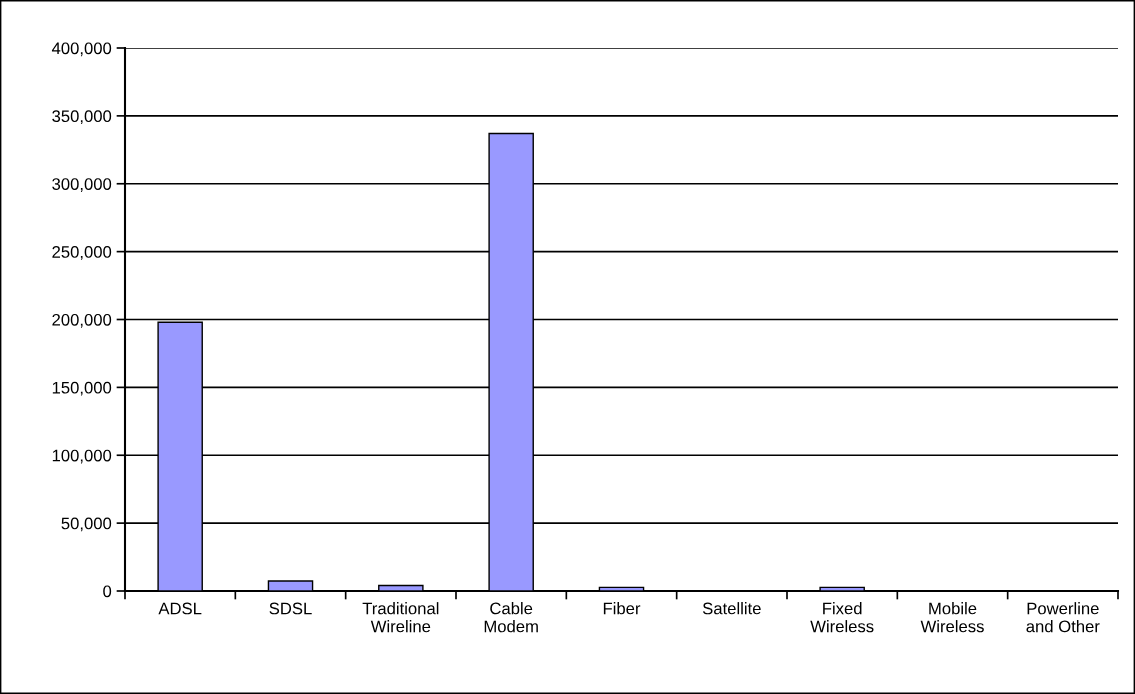 The image size is (1135, 694). Describe the element at coordinates (290, 608) in the screenshot. I see `x-tick-label: SDSL` at that location.